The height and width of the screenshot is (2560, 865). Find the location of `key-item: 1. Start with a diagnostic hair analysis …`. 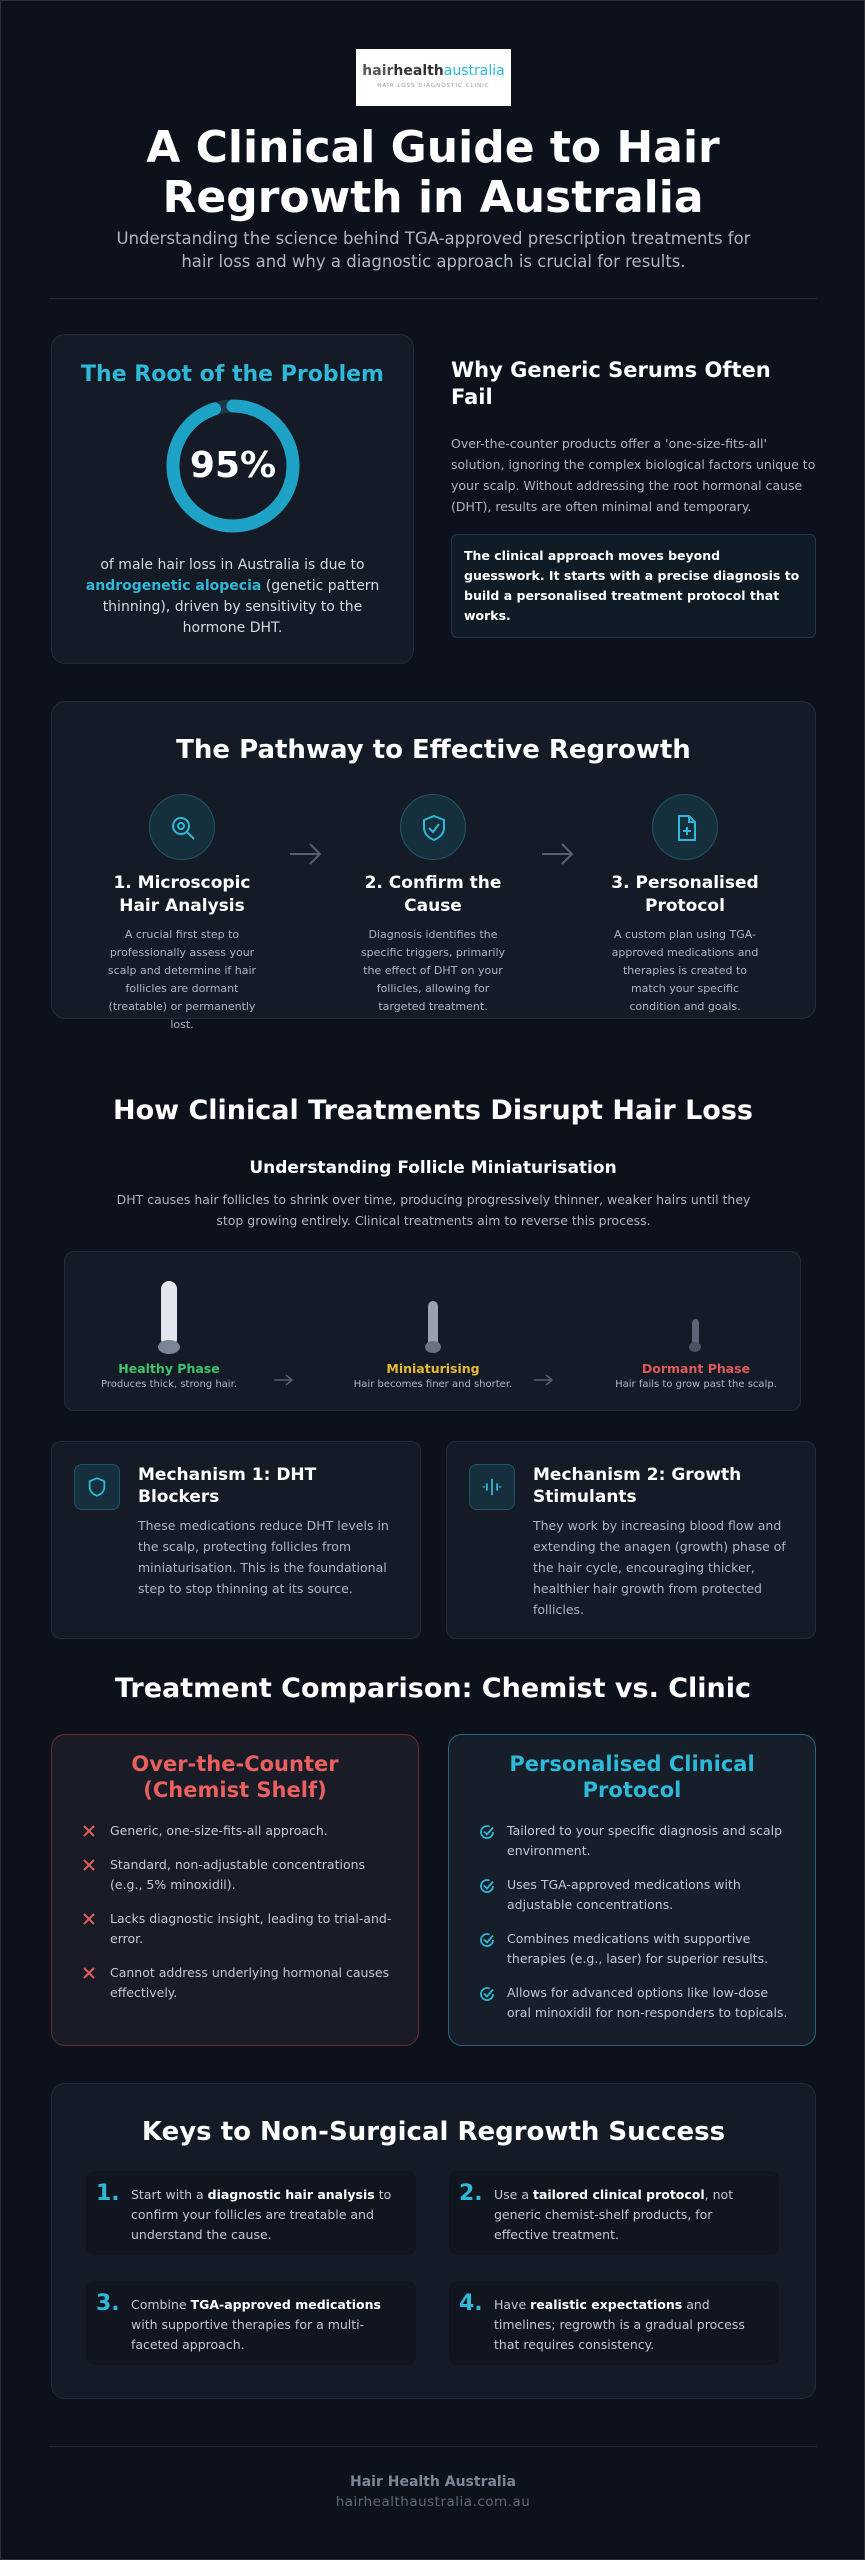

key-item: 1. Start with a diagnostic hair analysis … is located at coordinates (251, 2213).